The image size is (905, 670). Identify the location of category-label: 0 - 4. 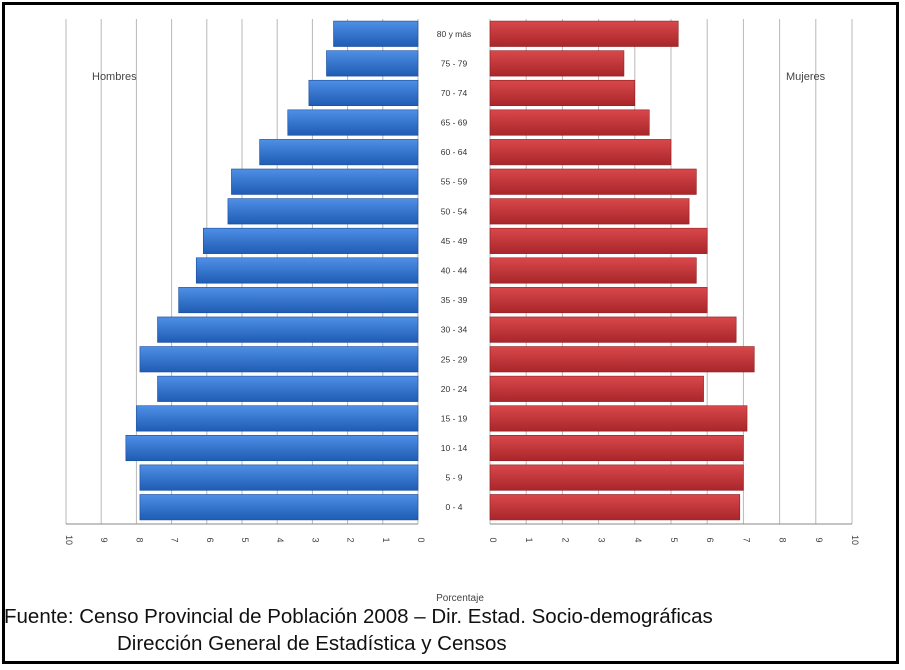
(453, 507).